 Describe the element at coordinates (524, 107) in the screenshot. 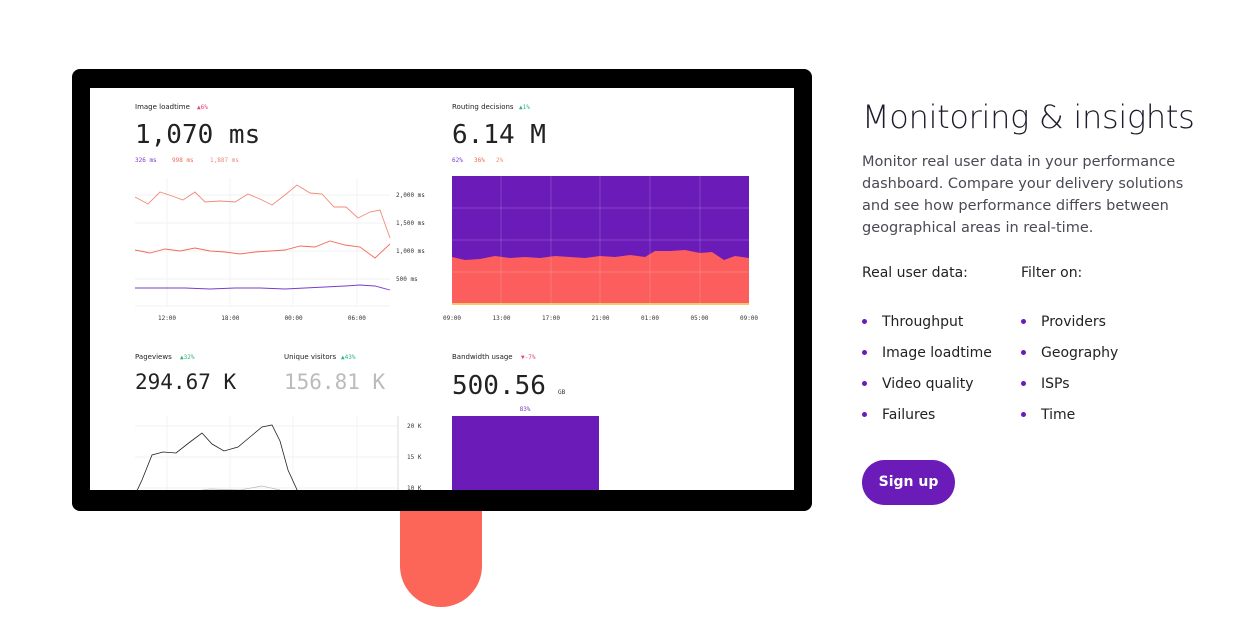

I see `change: ▲1%` at that location.